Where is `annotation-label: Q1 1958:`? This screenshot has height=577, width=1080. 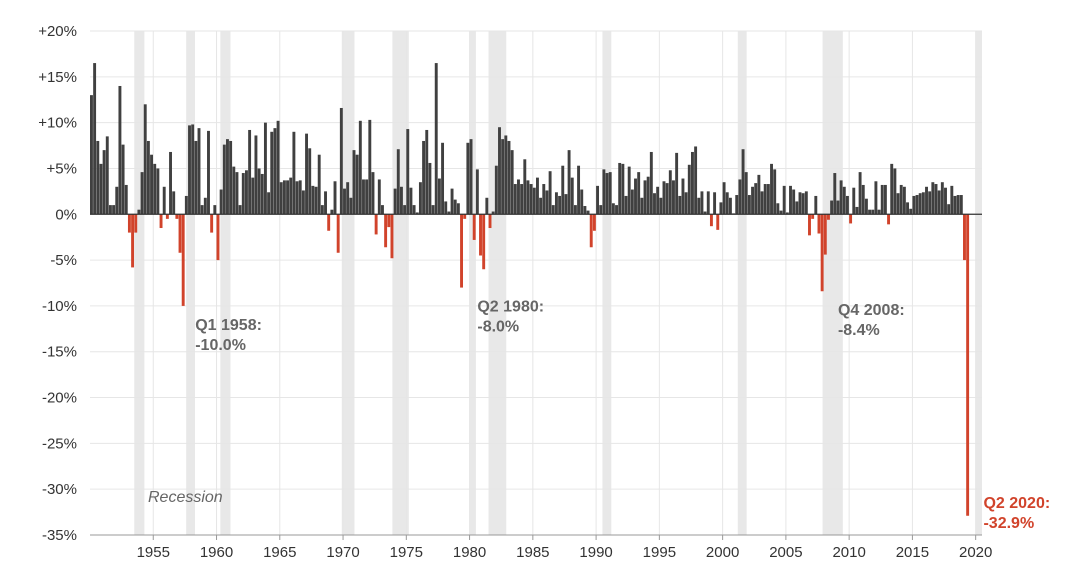 annotation-label: Q1 1958: is located at coordinates (228, 325).